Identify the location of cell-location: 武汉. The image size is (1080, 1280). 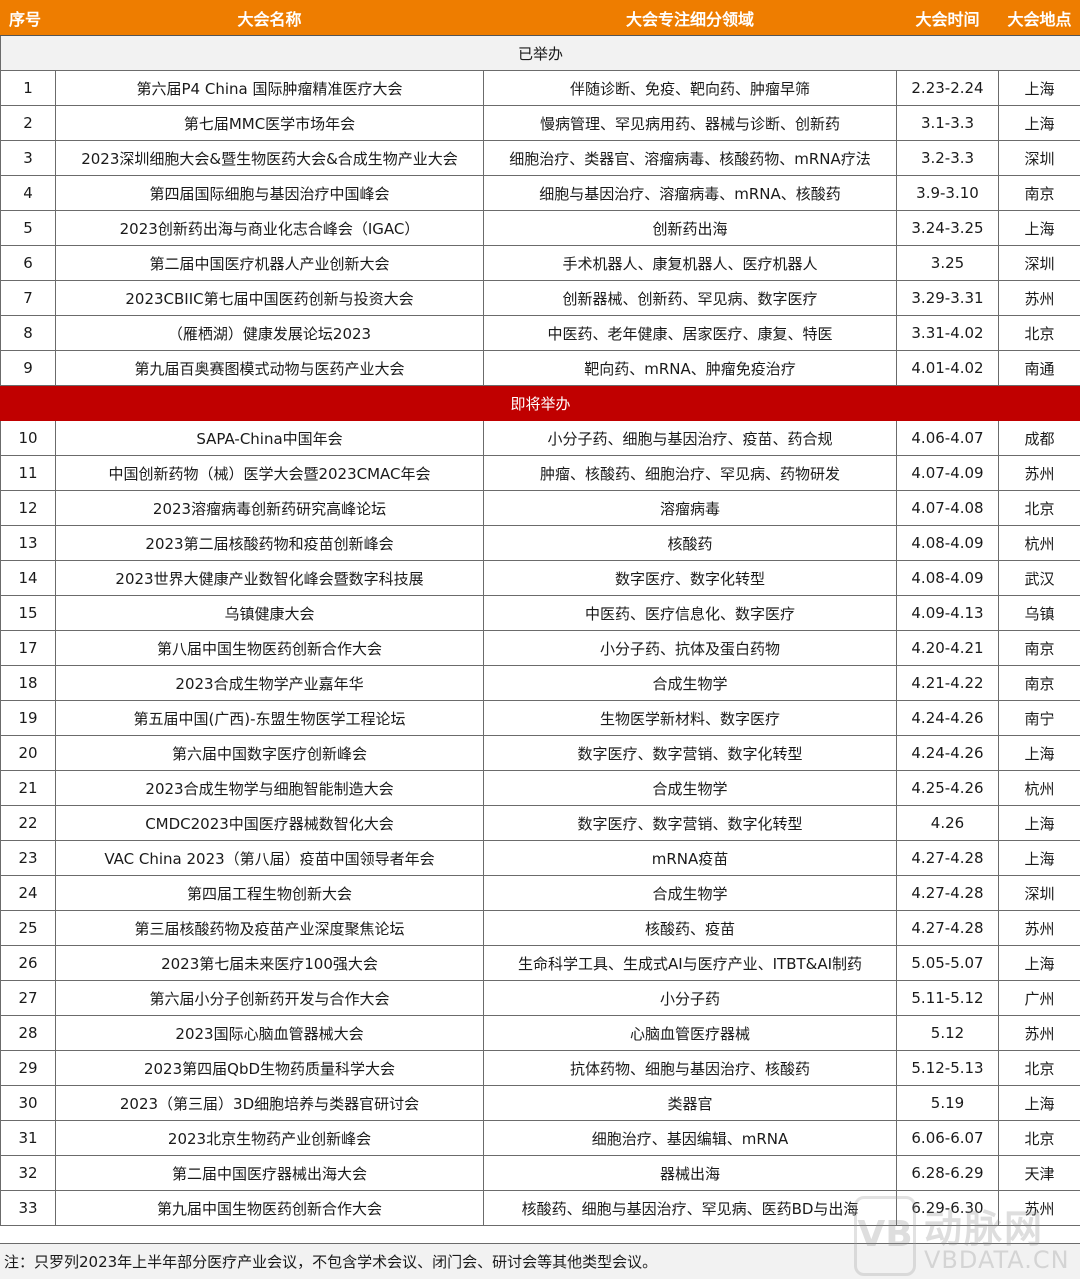
(1039, 578).